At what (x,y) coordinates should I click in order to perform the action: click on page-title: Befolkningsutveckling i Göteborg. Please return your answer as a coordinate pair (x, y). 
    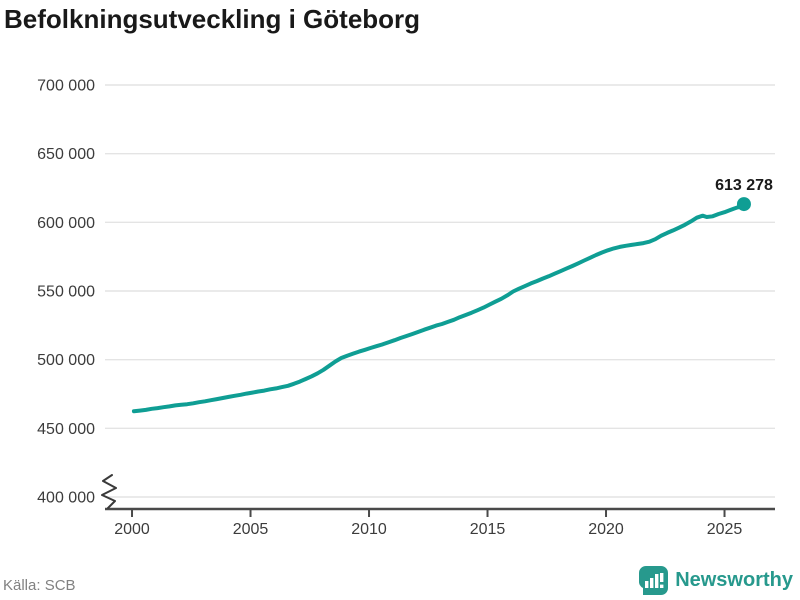
    Looking at the image, I should click on (212, 19).